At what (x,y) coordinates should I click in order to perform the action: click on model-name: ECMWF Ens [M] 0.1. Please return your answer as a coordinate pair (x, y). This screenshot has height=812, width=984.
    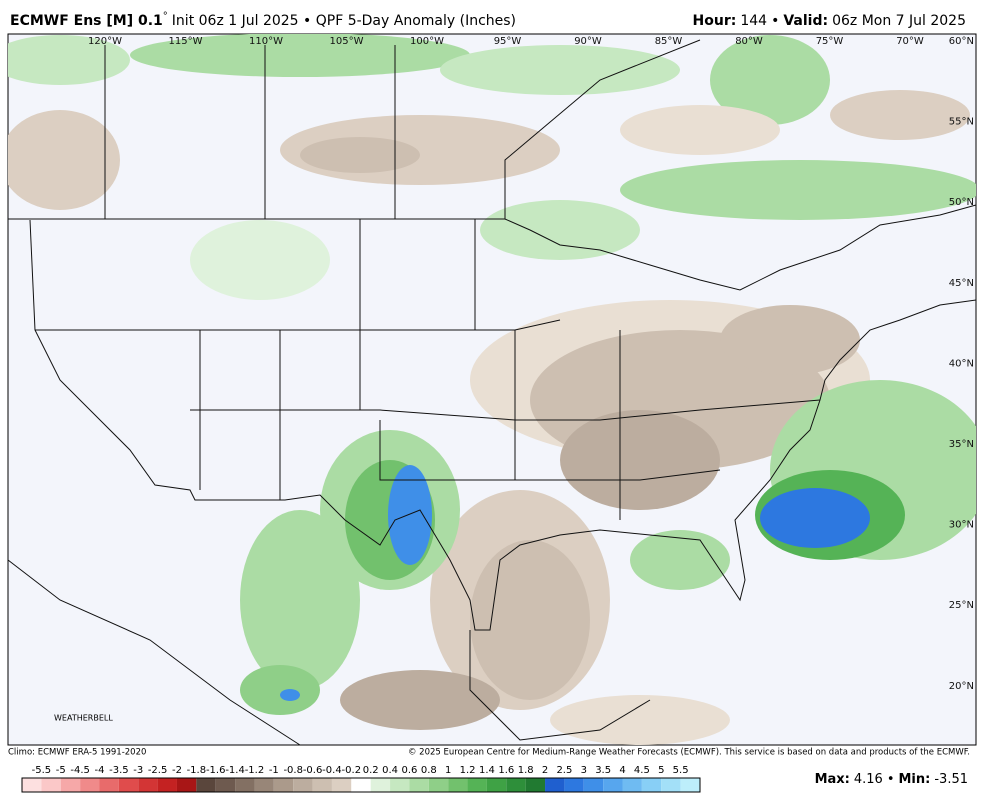
    Looking at the image, I should click on (86, 21).